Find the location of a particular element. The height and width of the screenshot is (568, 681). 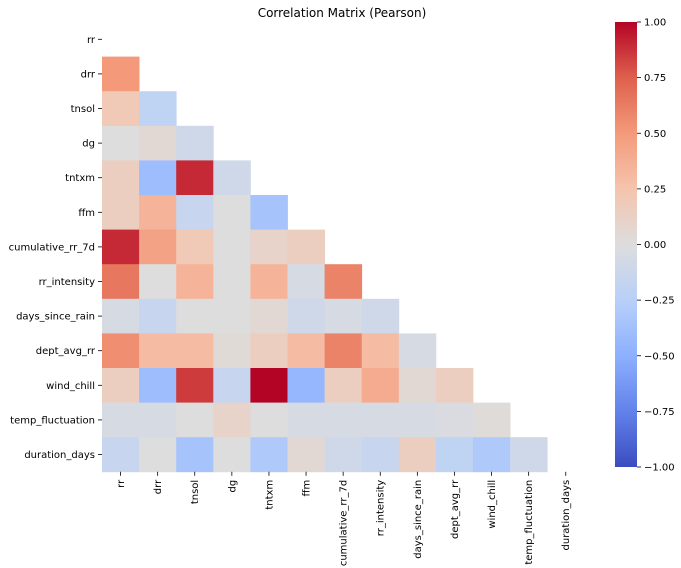

x-tick-label: duration_days is located at coordinates (566, 515).